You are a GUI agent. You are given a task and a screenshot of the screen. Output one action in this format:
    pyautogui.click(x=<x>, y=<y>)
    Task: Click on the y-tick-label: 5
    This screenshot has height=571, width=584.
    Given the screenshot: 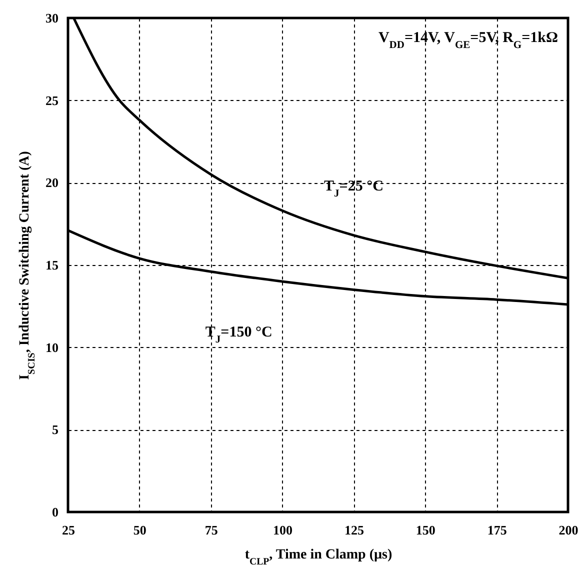 What is the action you would take?
    pyautogui.click(x=55, y=430)
    